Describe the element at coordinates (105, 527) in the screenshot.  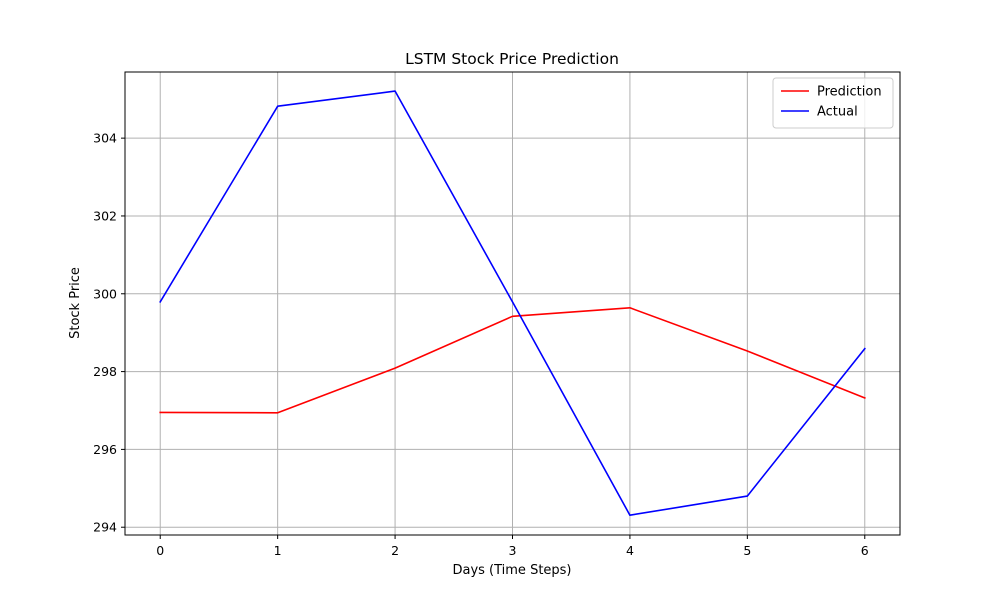
I see `y-tick-label: 294` at that location.